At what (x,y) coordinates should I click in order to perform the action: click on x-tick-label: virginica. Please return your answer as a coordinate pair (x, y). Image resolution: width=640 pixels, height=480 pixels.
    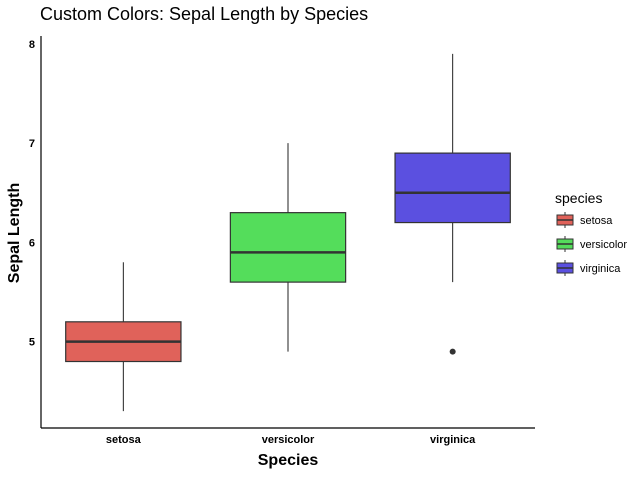
    Looking at the image, I should click on (453, 440).